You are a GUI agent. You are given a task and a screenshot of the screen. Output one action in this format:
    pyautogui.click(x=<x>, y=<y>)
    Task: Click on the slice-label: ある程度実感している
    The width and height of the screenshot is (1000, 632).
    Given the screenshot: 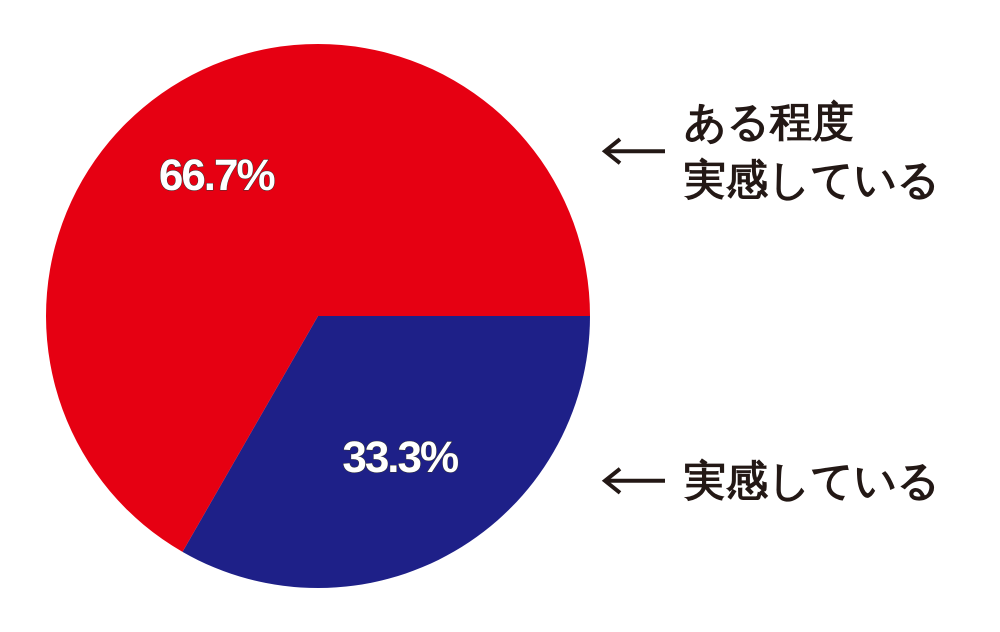 What is the action you would take?
    pyautogui.click(x=811, y=151)
    